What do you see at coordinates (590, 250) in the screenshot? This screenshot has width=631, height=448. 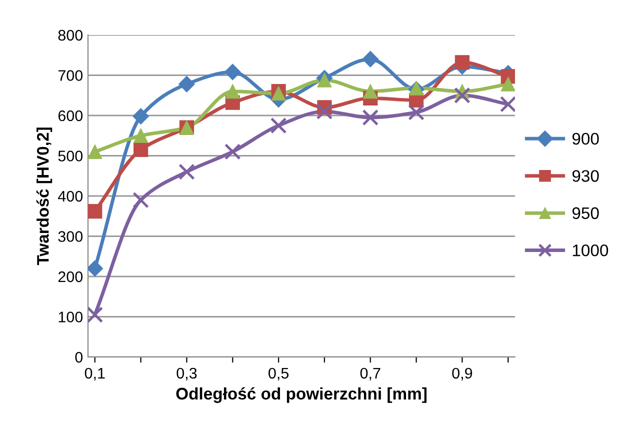 I see `legend-label: 1000` at bounding box center [590, 250].